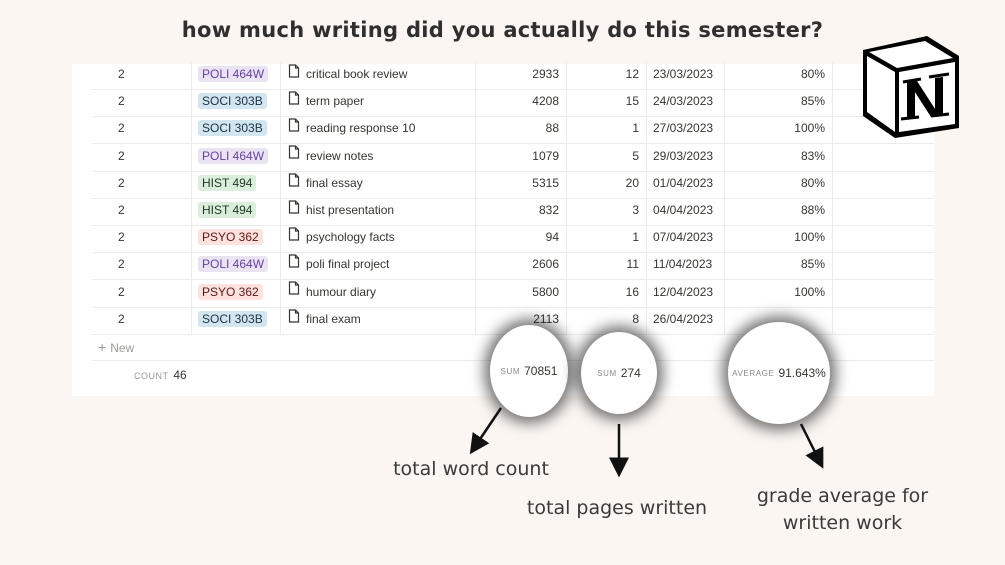  Describe the element at coordinates (607, 75) in the screenshot. I see `page-count-cell: 12` at that location.